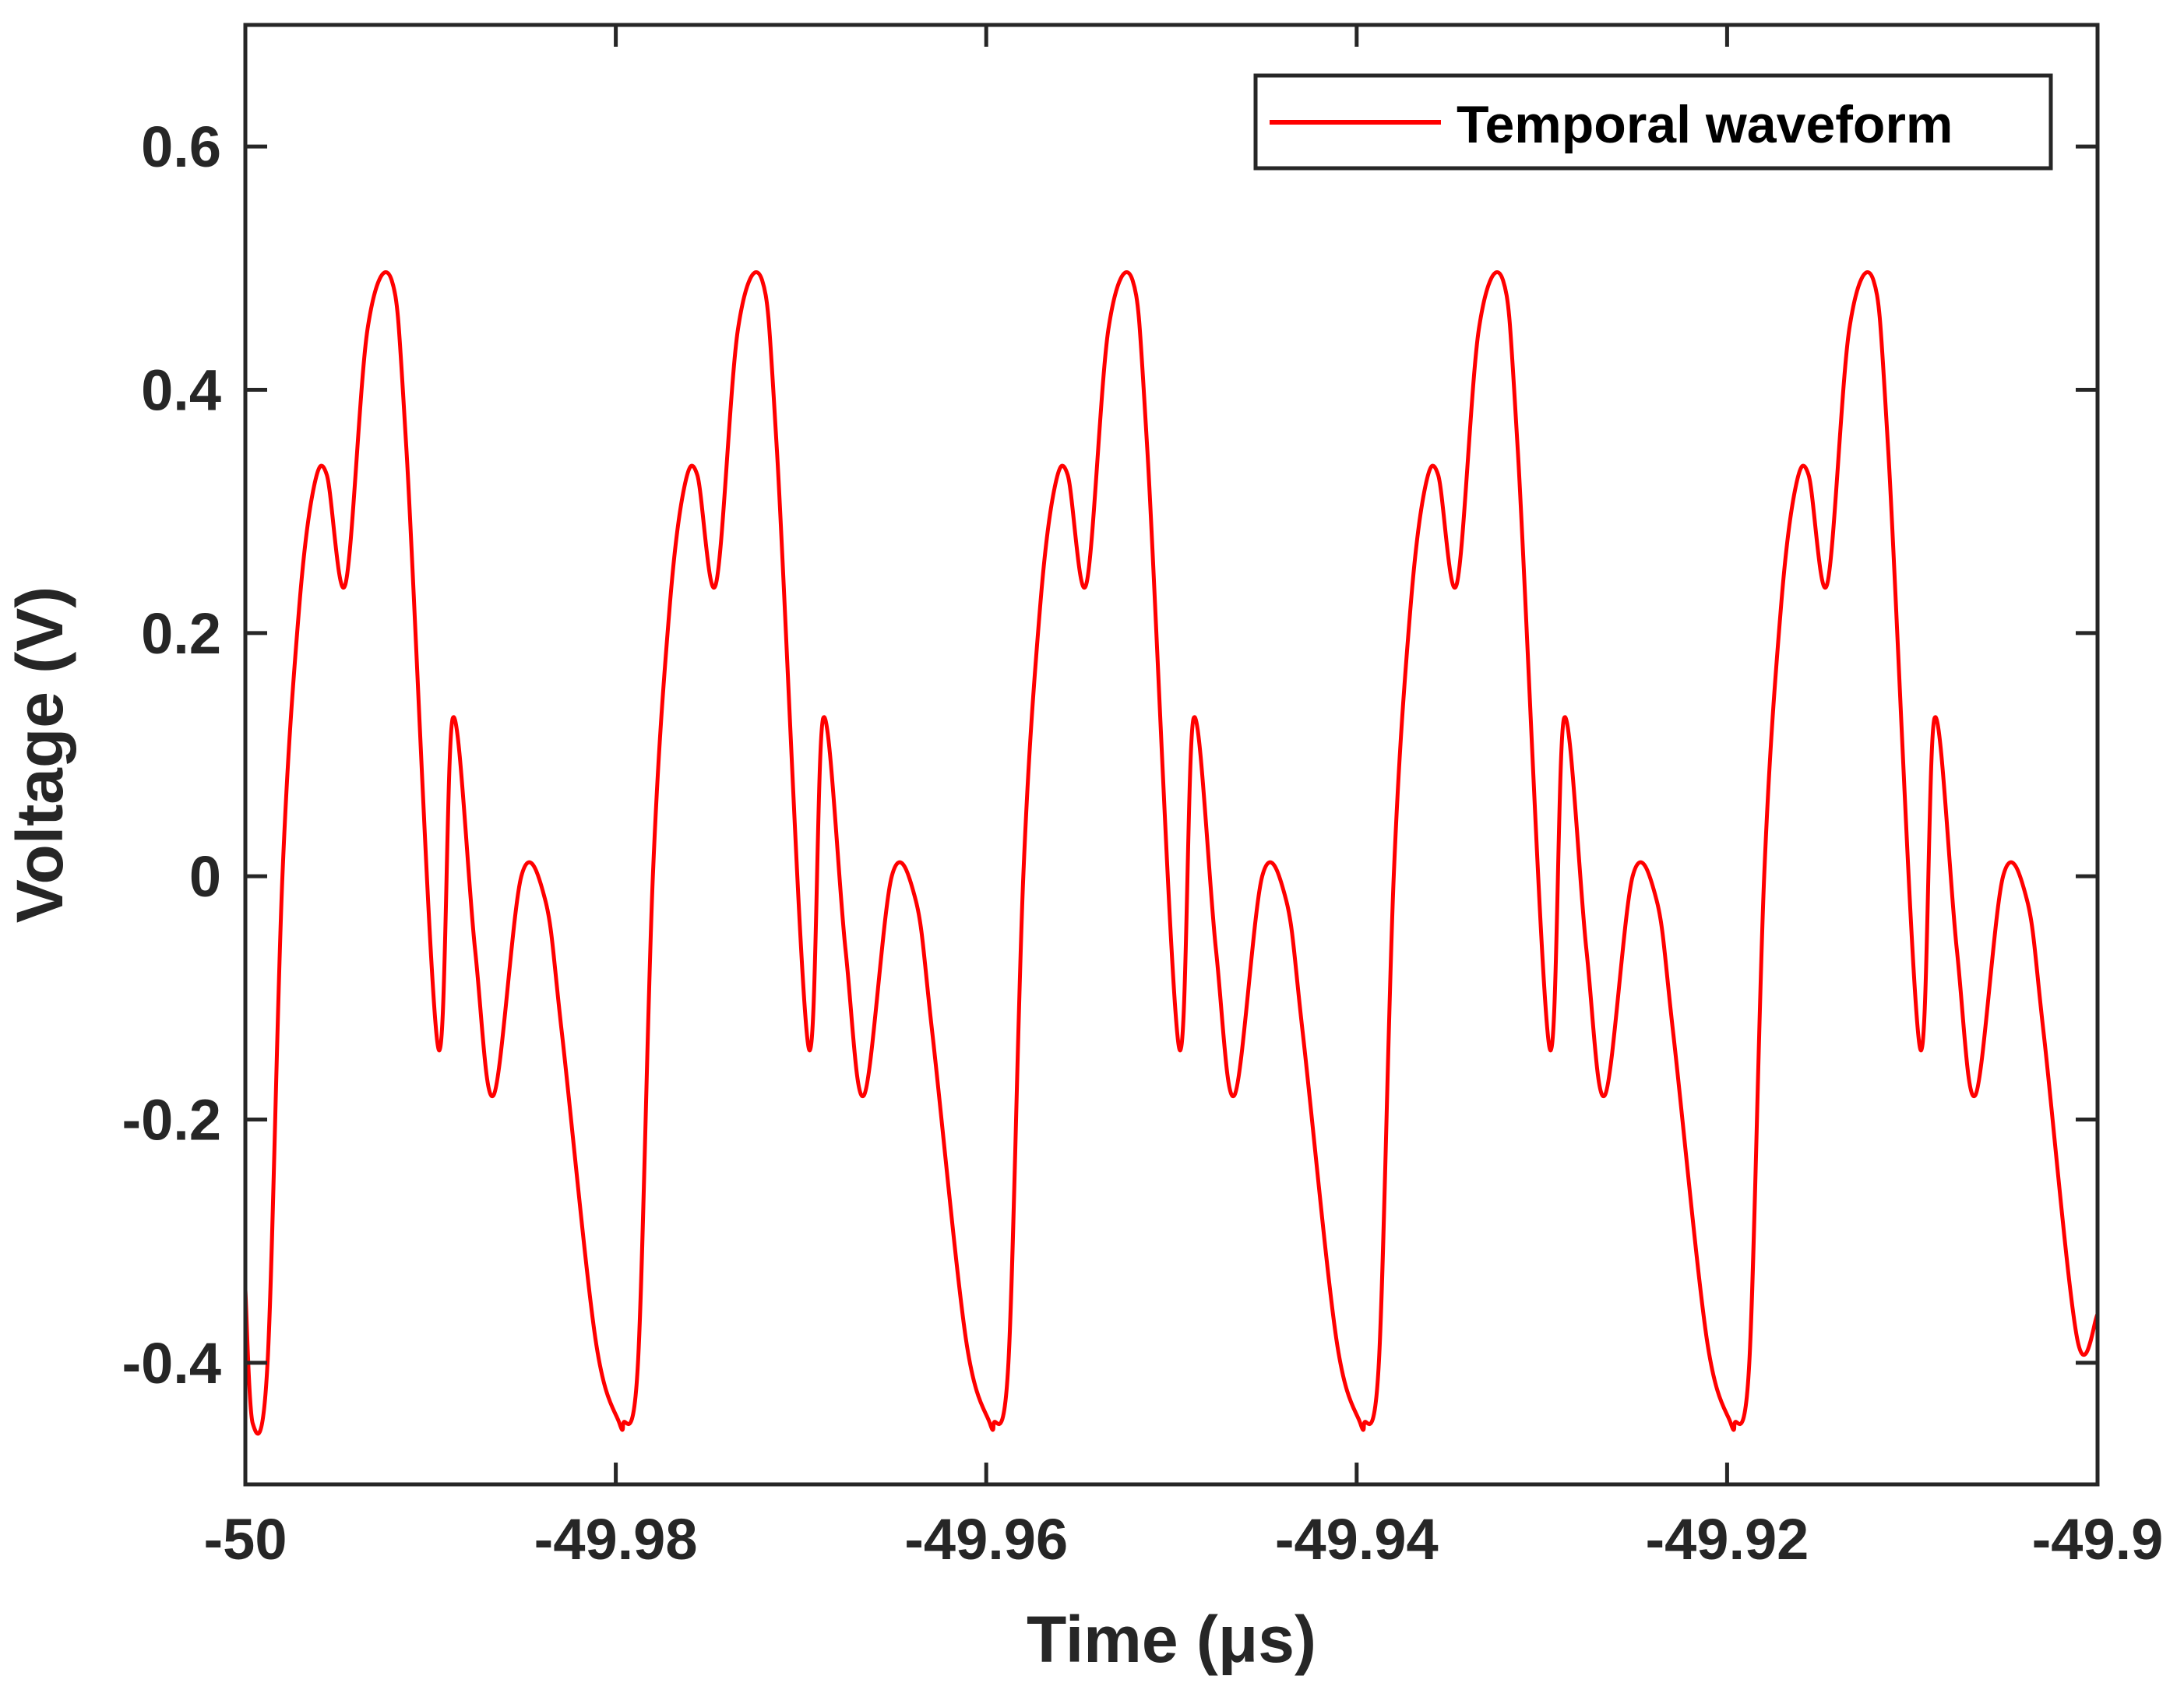 The height and width of the screenshot is (1704, 2184). Describe the element at coordinates (181, 390) in the screenshot. I see `y-tick-label: 0.4` at that location.